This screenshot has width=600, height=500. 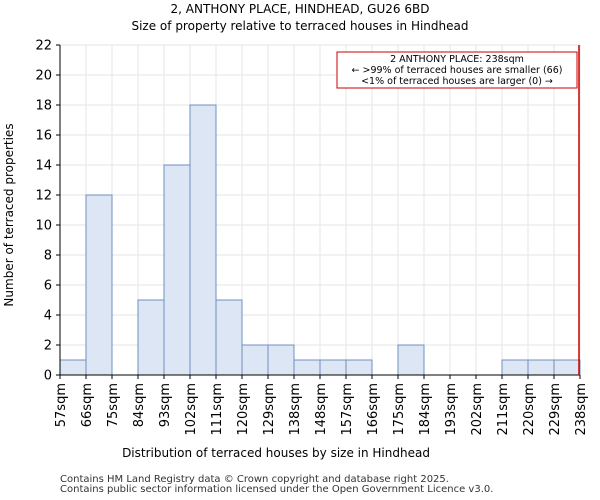 What do you see at coordinates (48, 376) in the screenshot?
I see `y-tick-label: 0` at bounding box center [48, 376].